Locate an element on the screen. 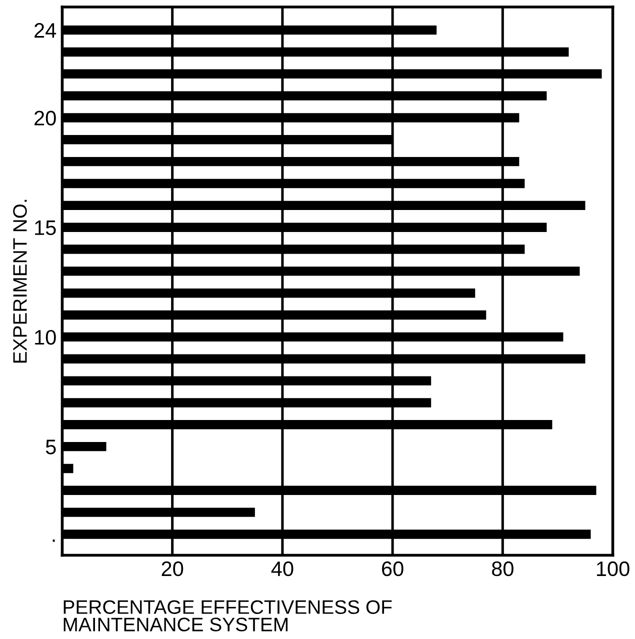  y-tick-label: 5 is located at coordinates (51, 447).